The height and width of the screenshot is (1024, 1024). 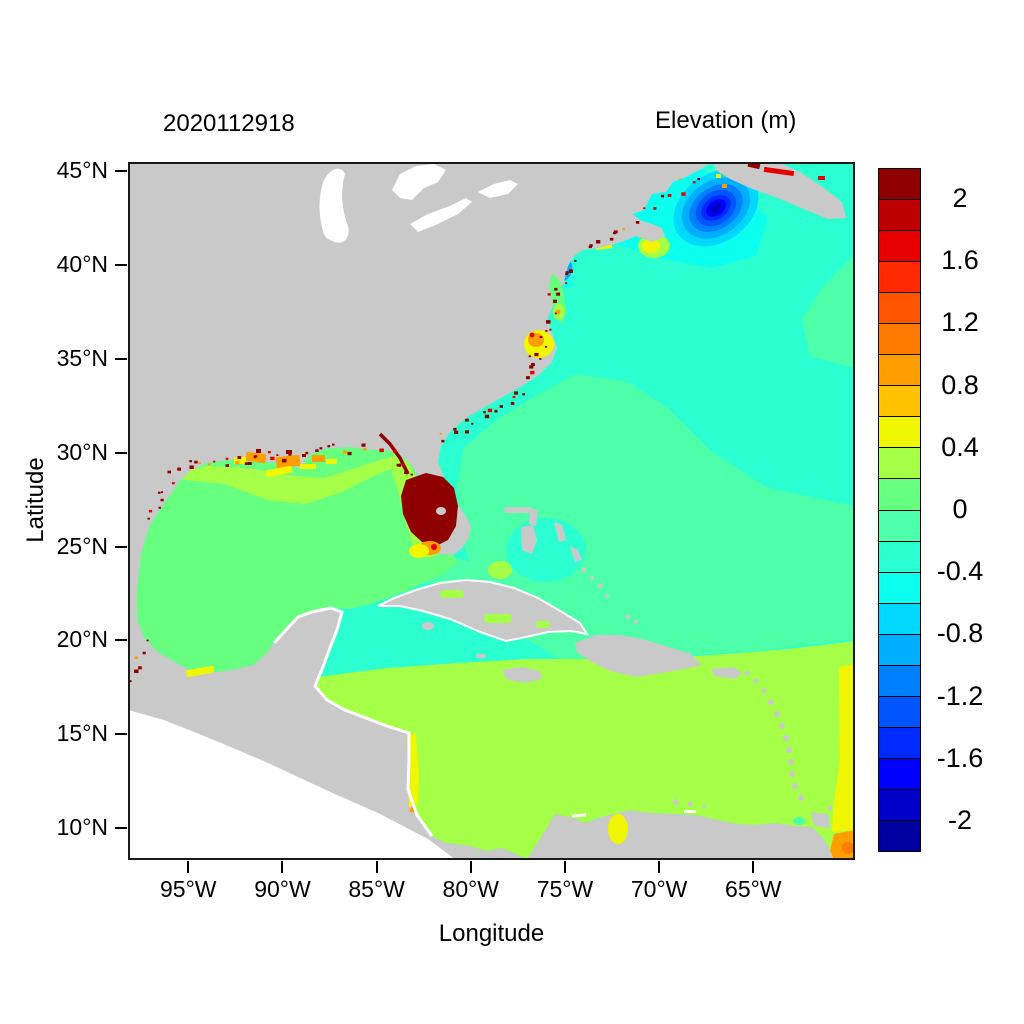 What do you see at coordinates (960, 509) in the screenshot?
I see `colorbar-label-5: 0` at bounding box center [960, 509].